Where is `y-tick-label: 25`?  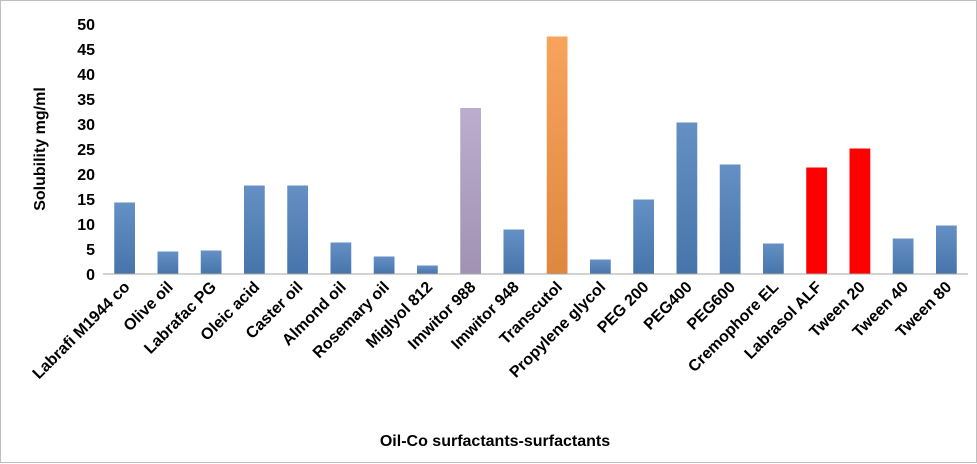
y-tick-label: 25 is located at coordinates (86, 150).